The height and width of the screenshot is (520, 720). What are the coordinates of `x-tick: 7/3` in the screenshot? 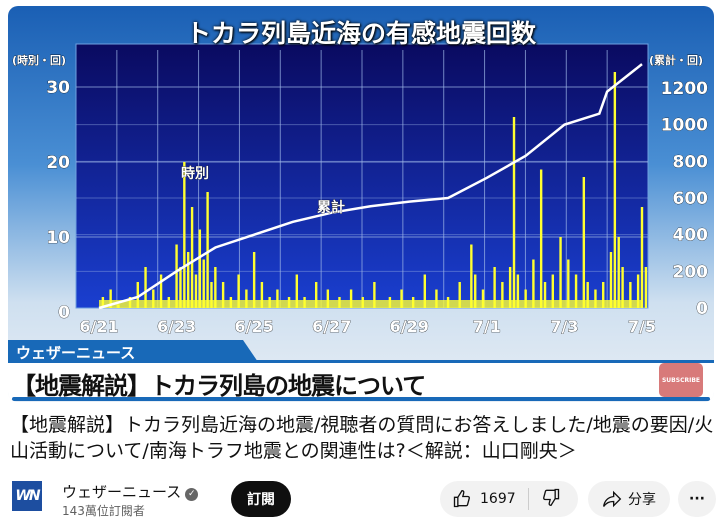 It's located at (564, 326).